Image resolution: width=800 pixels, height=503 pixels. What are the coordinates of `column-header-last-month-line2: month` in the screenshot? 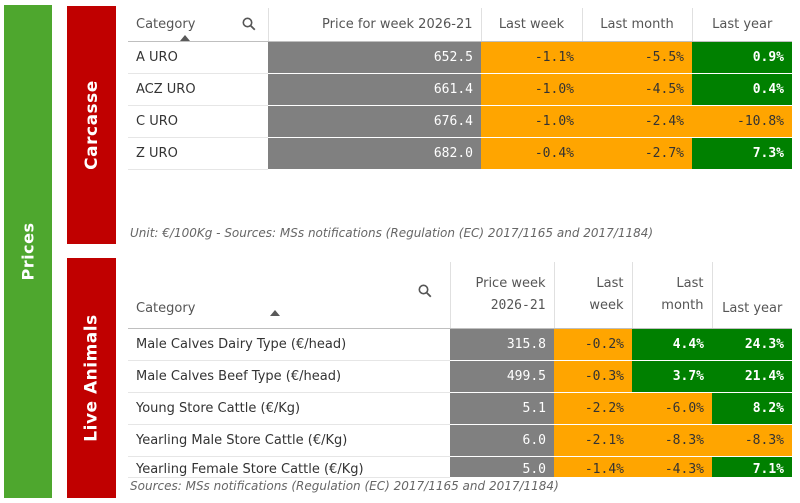 It's located at (682, 305).